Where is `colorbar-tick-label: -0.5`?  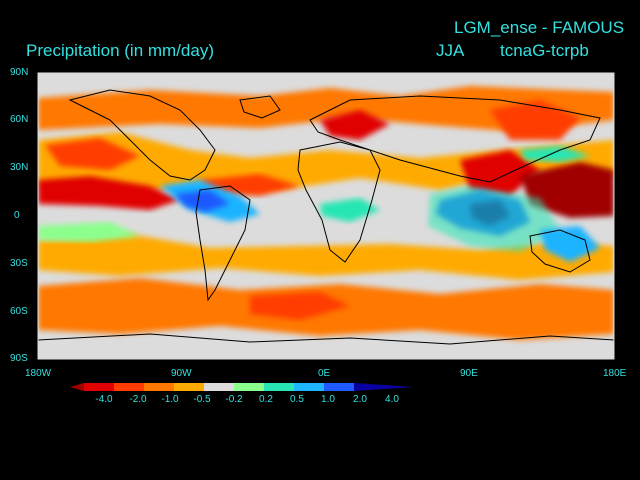 colorbar-tick-label: -0.5 is located at coordinates (202, 399).